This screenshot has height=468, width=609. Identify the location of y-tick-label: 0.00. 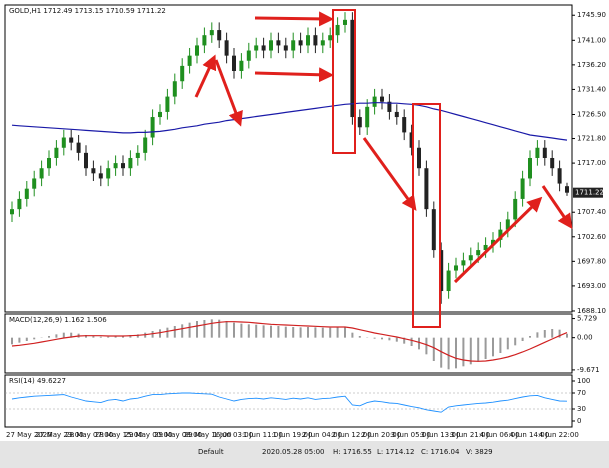
(585, 338).